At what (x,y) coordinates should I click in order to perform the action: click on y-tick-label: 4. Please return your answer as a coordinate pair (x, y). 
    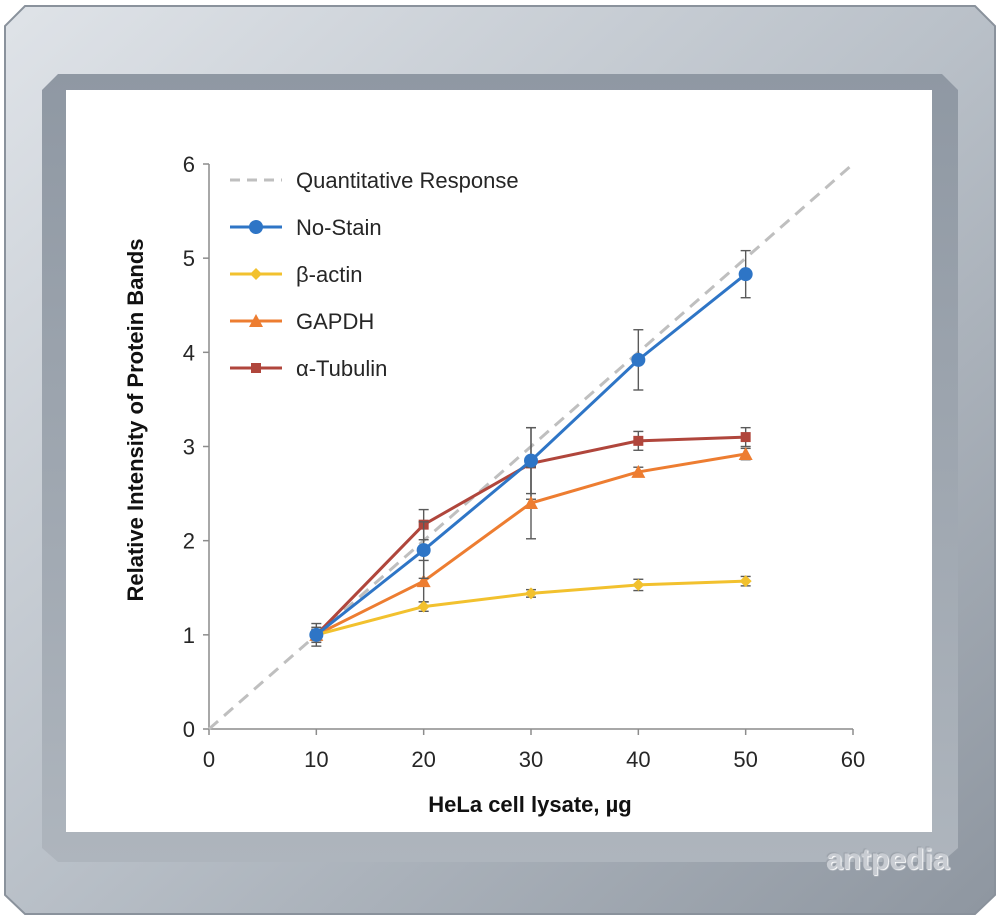
    Looking at the image, I should click on (189, 352).